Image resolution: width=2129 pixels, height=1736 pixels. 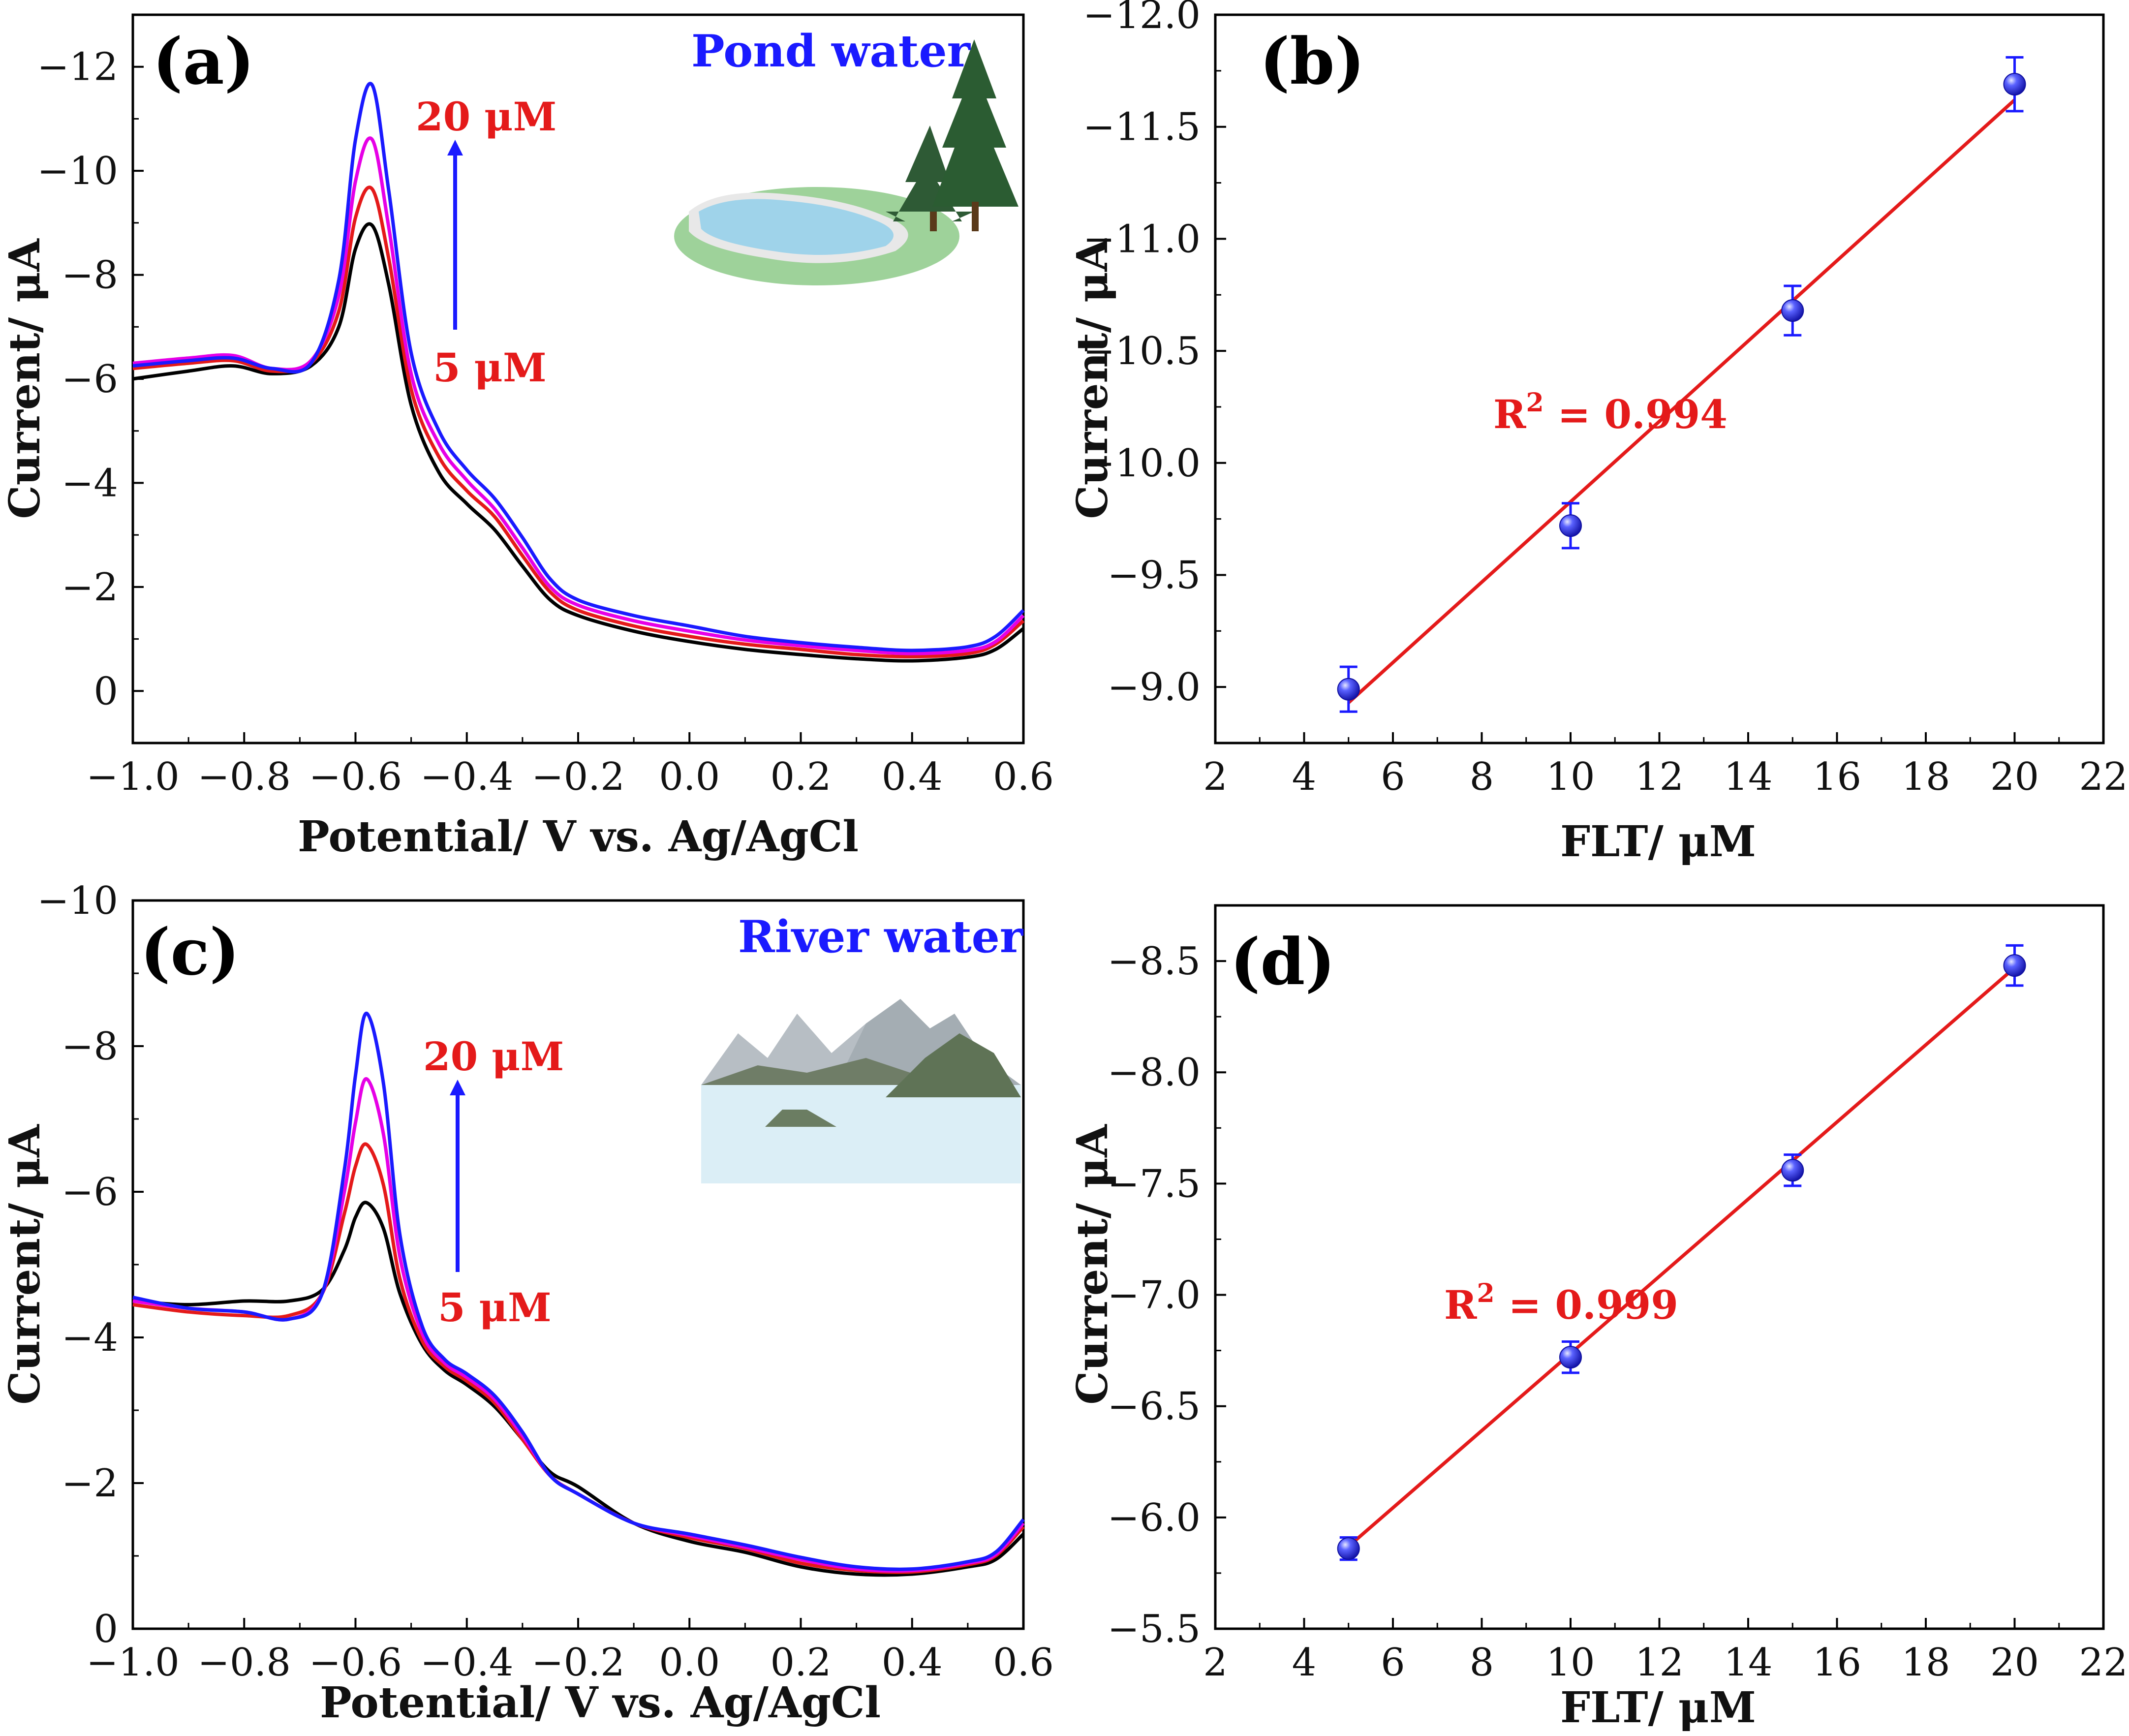 What do you see at coordinates (1636, 414) in the screenshot?
I see `panel-b-r2-value: = 0.994` at bounding box center [1636, 414].